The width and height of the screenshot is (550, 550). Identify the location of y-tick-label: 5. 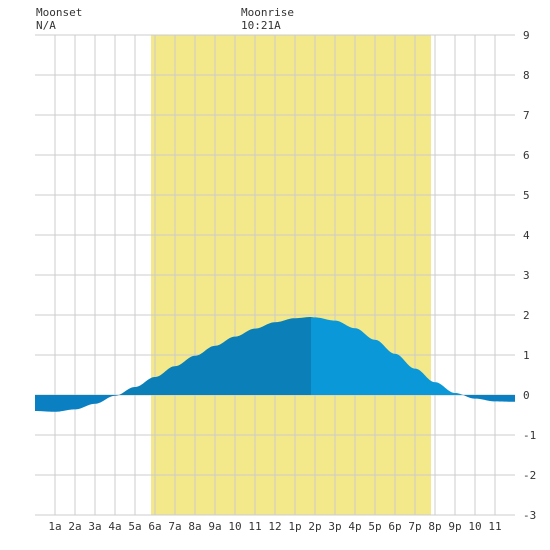
(526, 195).